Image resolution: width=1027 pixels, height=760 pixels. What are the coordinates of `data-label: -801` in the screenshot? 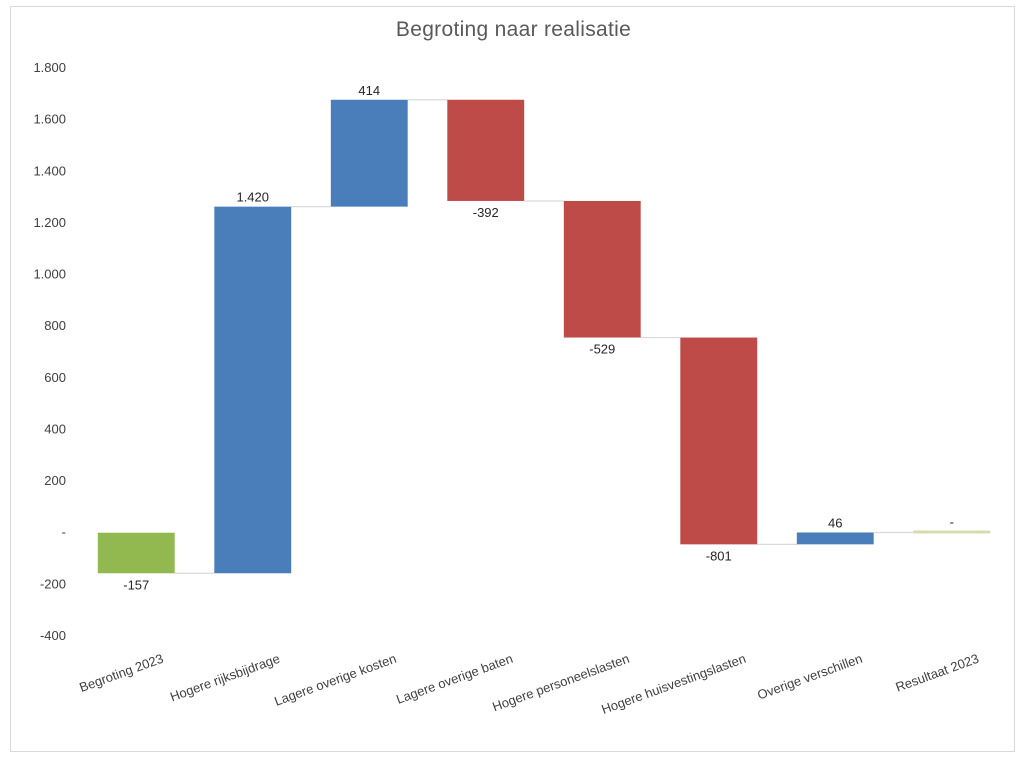 It's located at (719, 555).